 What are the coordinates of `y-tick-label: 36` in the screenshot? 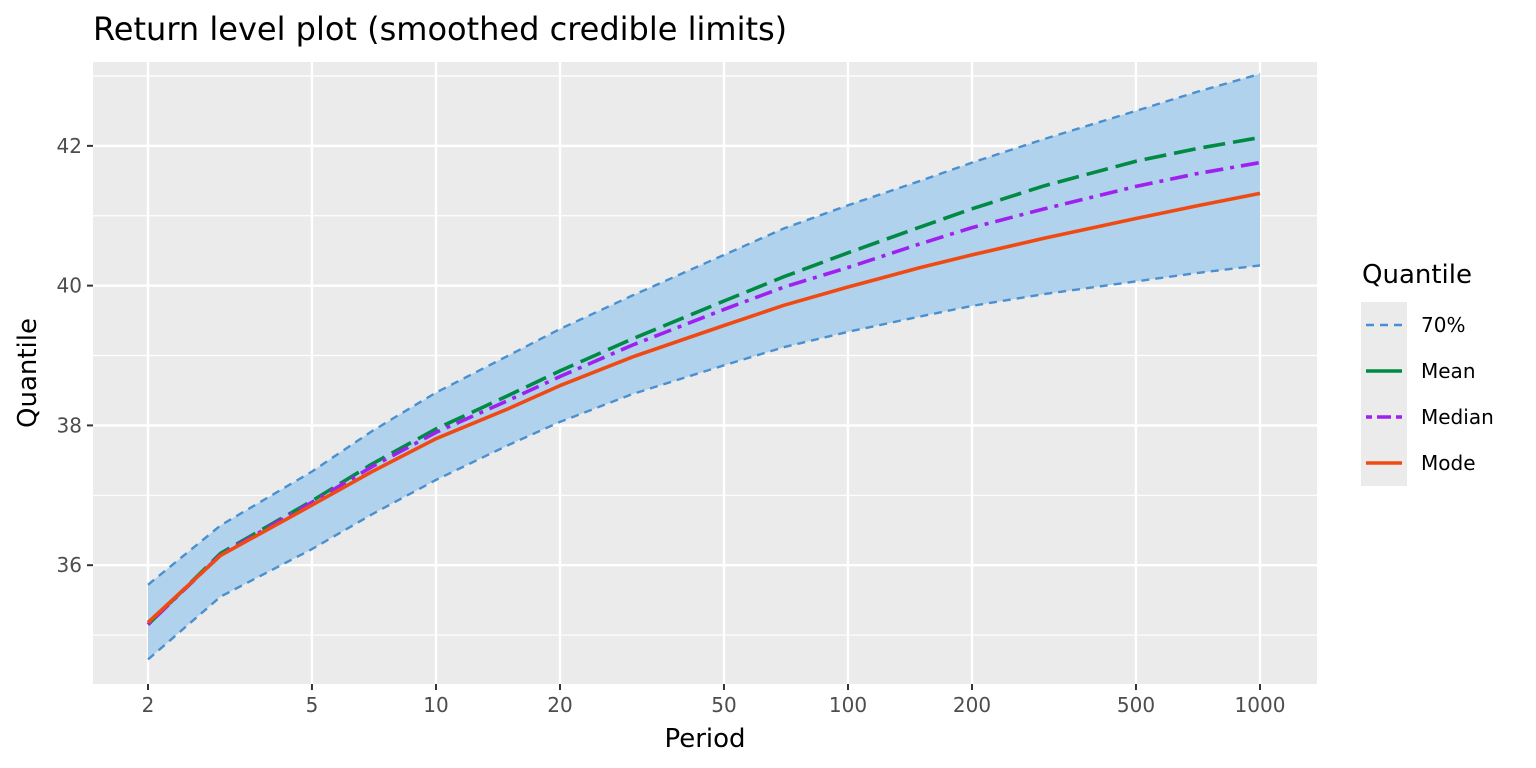 It's located at (69, 565).